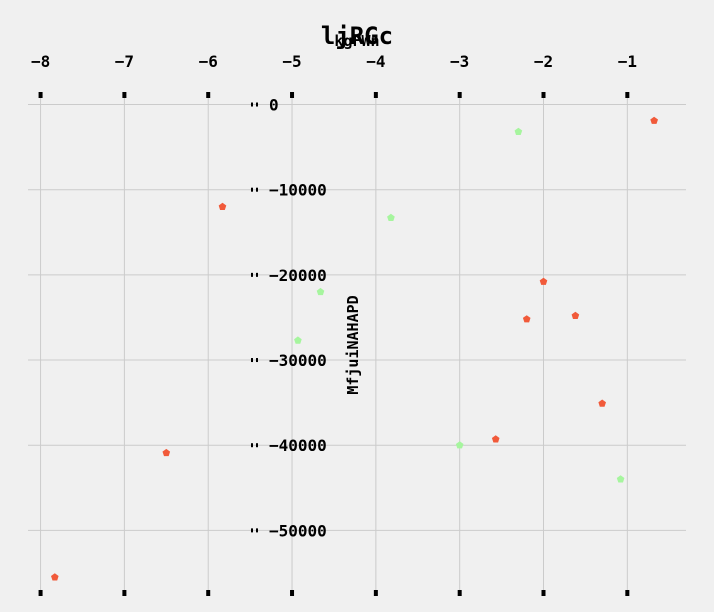 The height and width of the screenshot is (612, 714). I want to click on x-tick-label: −7, so click(124, 61).